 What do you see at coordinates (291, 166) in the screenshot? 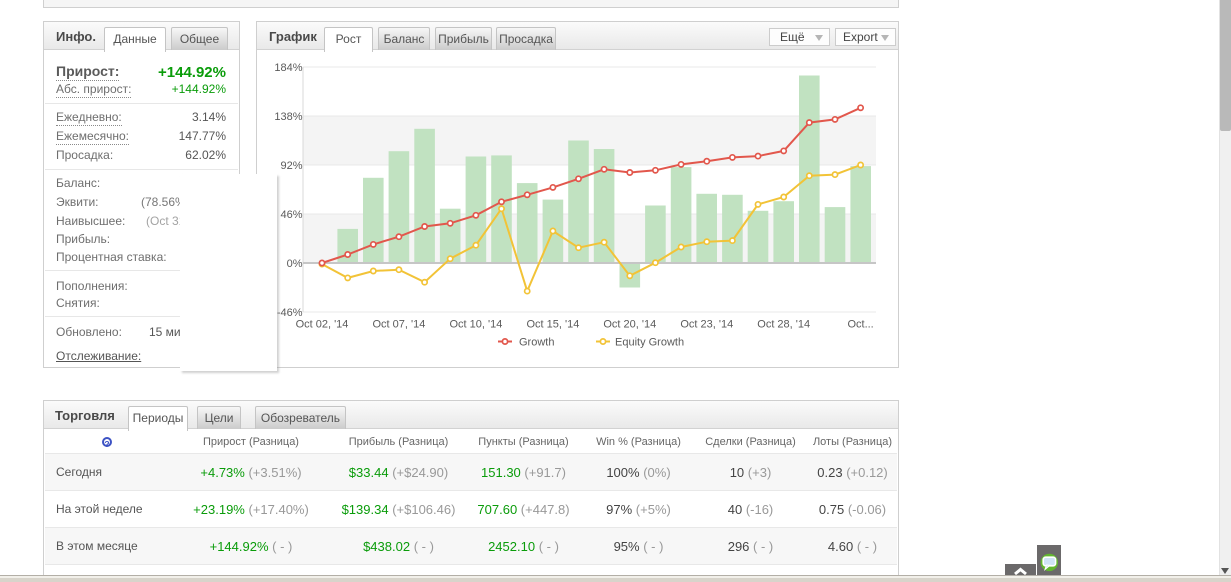
I see `svg-text: 92%` at bounding box center [291, 166].